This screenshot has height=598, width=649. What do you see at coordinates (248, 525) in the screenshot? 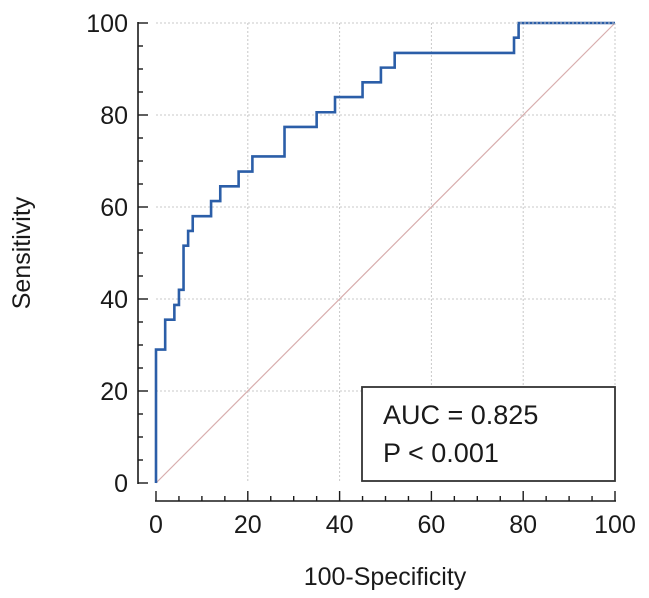
I see `x-tick-label: 20` at bounding box center [248, 525].